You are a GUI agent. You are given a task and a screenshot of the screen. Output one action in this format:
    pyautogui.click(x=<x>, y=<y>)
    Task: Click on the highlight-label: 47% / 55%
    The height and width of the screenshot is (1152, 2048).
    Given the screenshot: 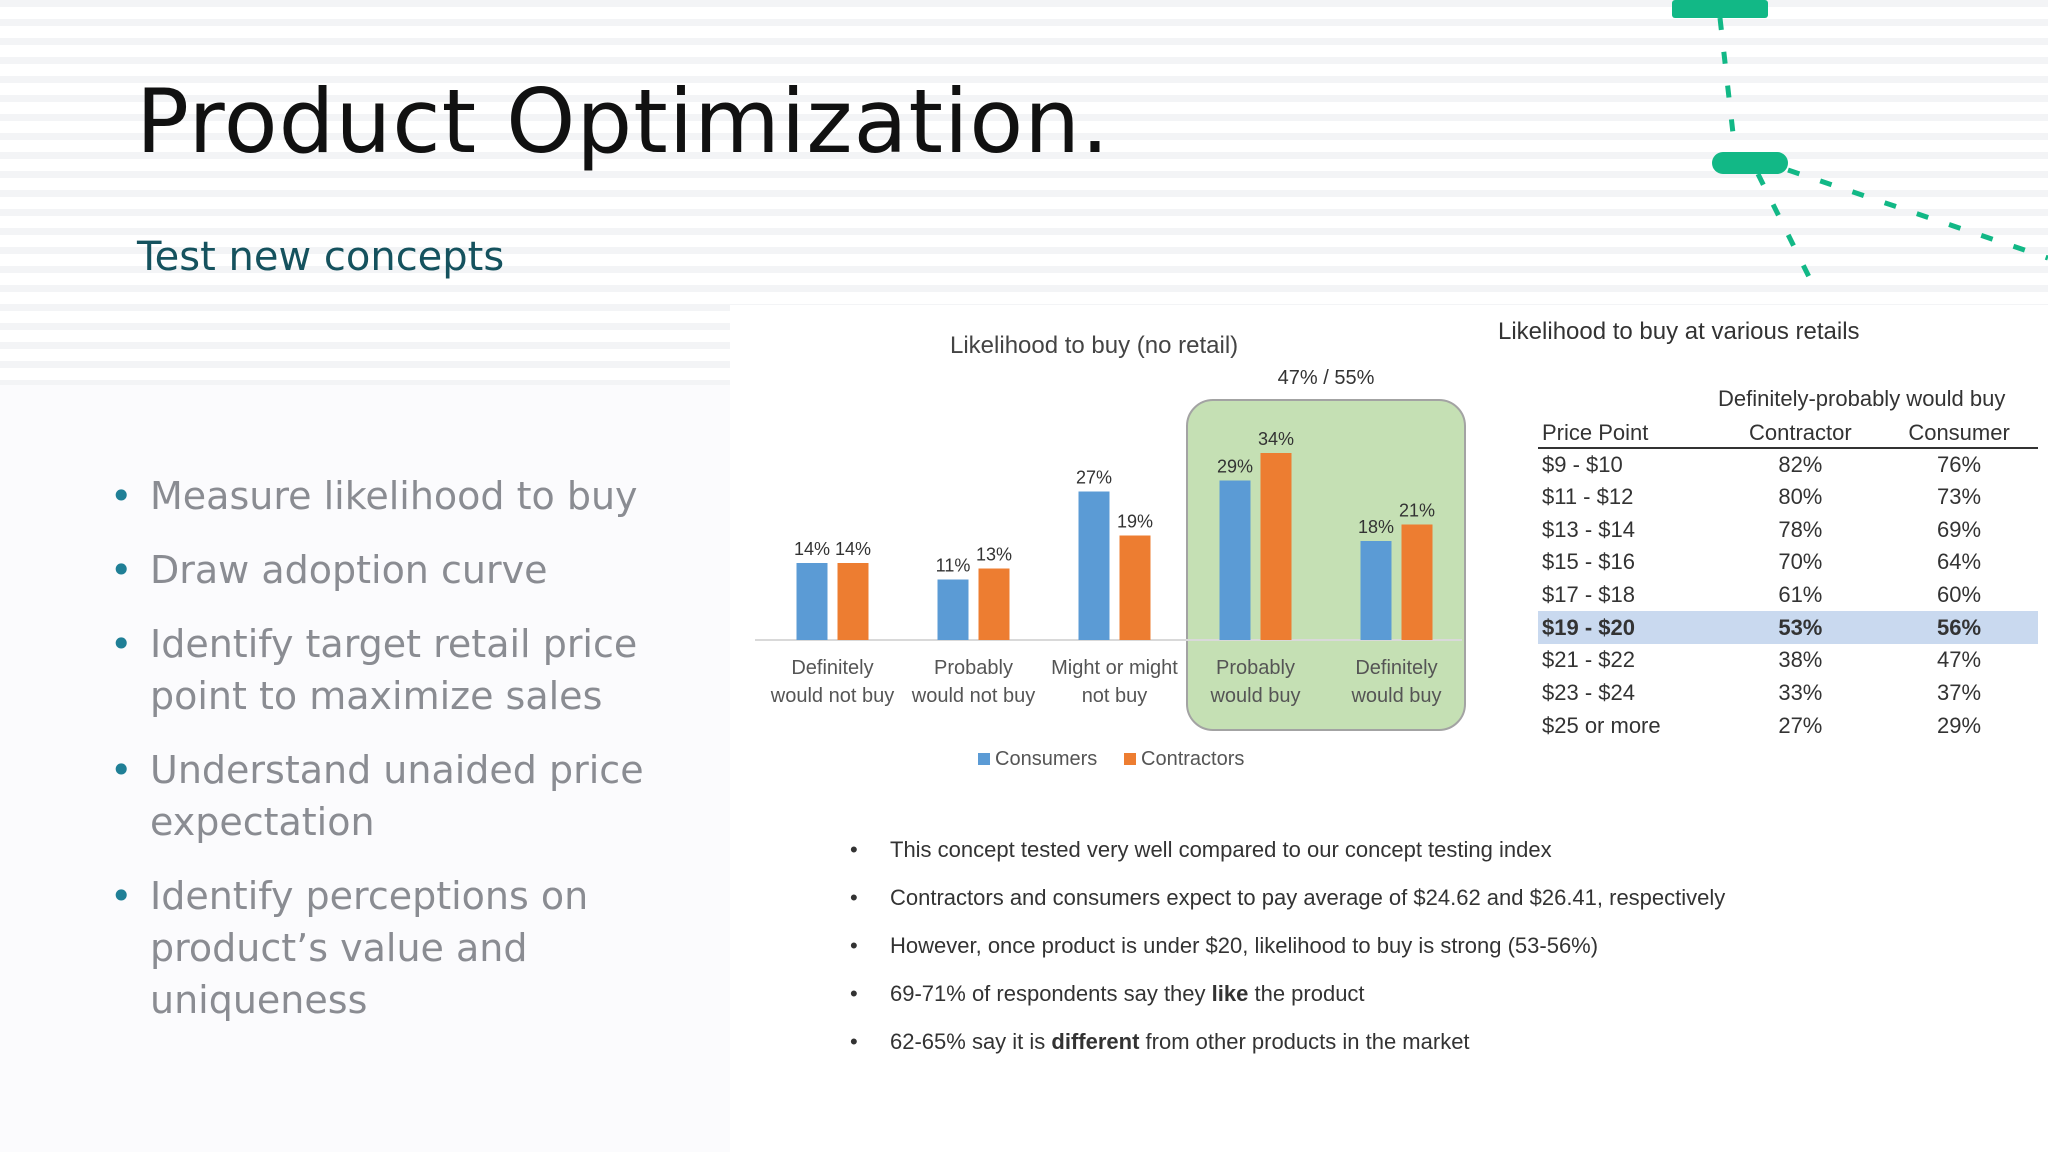 What is the action you would take?
    pyautogui.click(x=1326, y=378)
    